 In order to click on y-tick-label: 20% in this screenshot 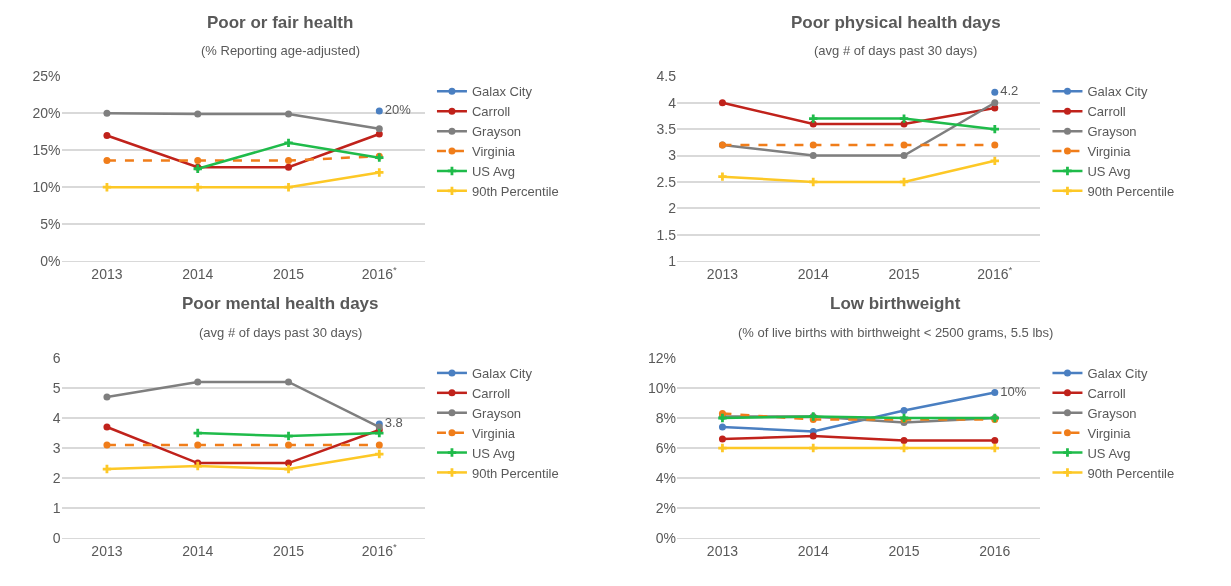, I will do `click(46, 113)`.